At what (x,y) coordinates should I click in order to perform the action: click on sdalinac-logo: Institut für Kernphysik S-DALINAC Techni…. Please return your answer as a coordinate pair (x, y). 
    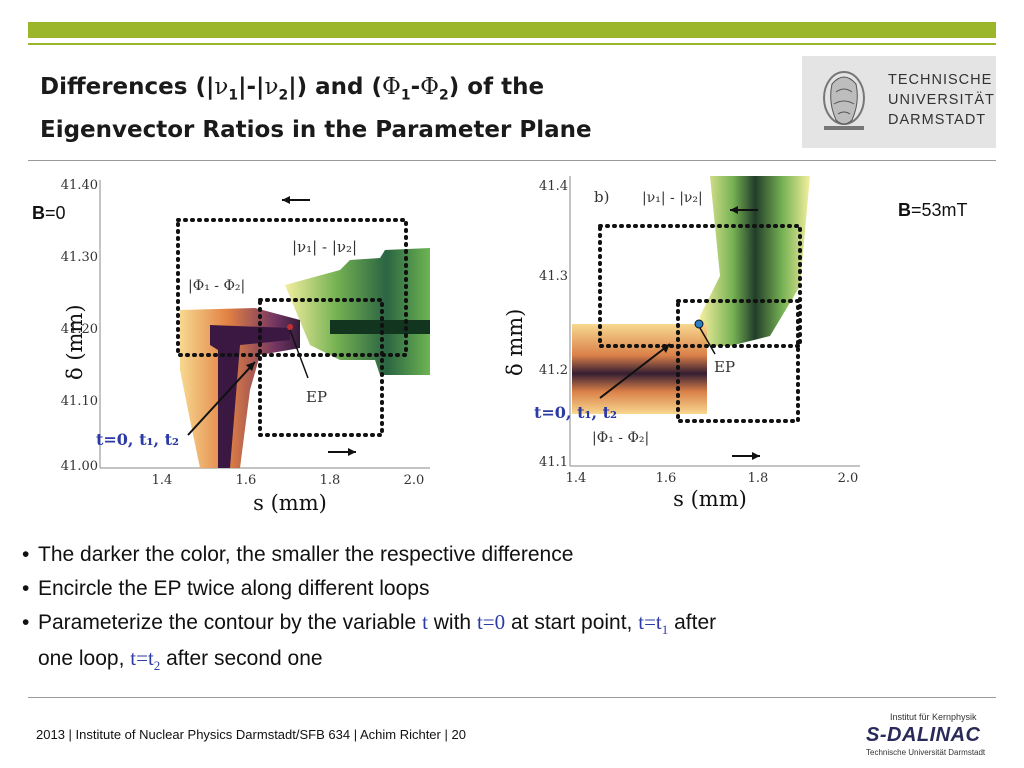
    Looking at the image, I should click on (930, 736).